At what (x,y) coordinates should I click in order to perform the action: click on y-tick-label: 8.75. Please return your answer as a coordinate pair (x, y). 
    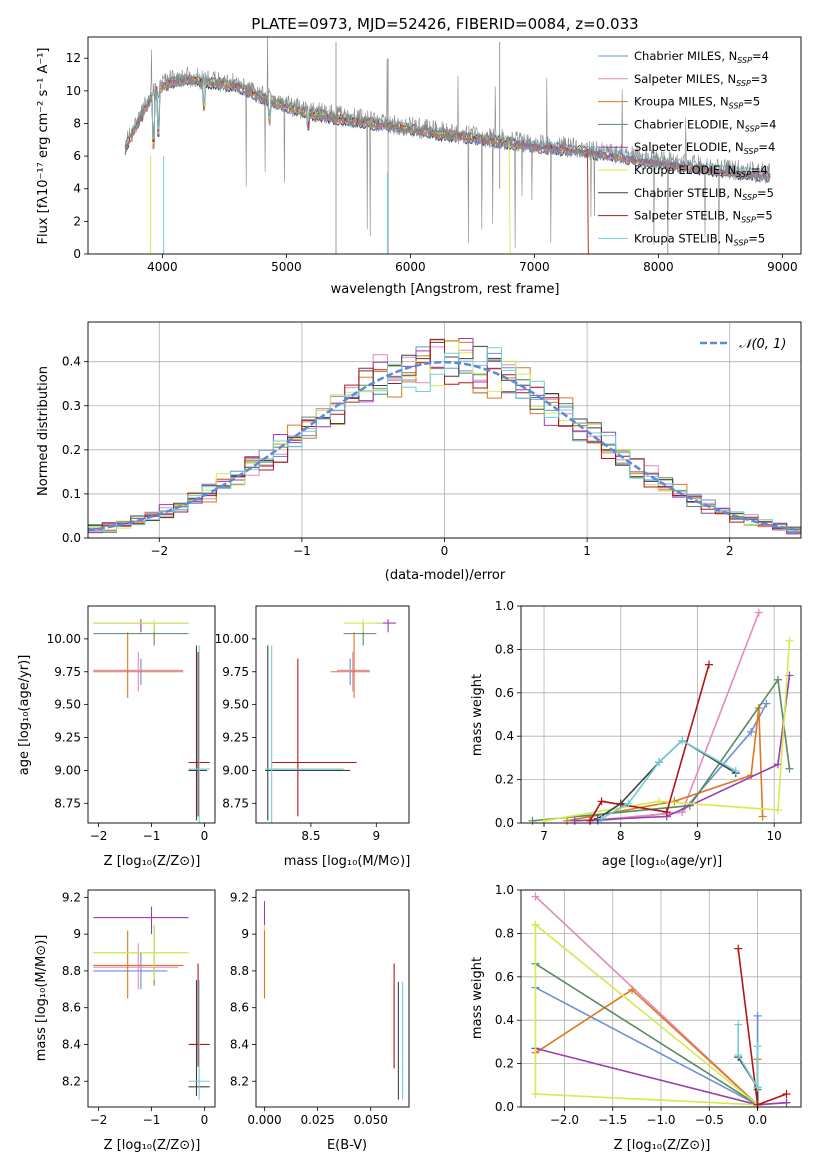
    Looking at the image, I should click on (235, 803).